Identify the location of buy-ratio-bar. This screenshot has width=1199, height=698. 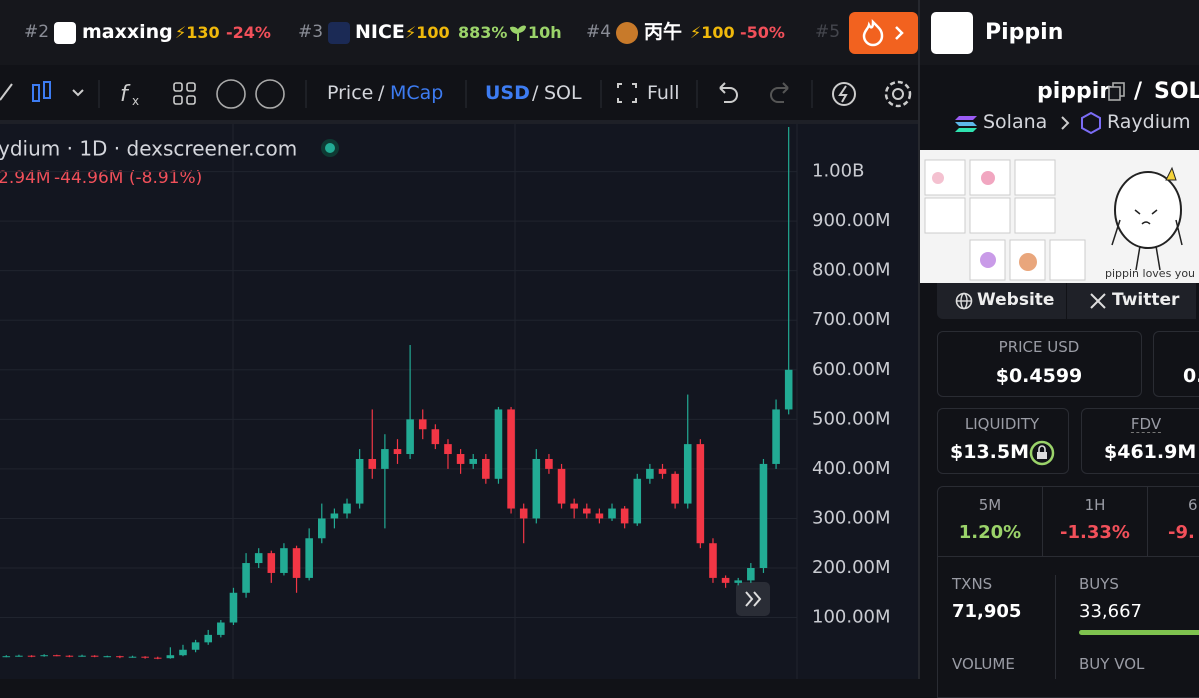
(1139, 632).